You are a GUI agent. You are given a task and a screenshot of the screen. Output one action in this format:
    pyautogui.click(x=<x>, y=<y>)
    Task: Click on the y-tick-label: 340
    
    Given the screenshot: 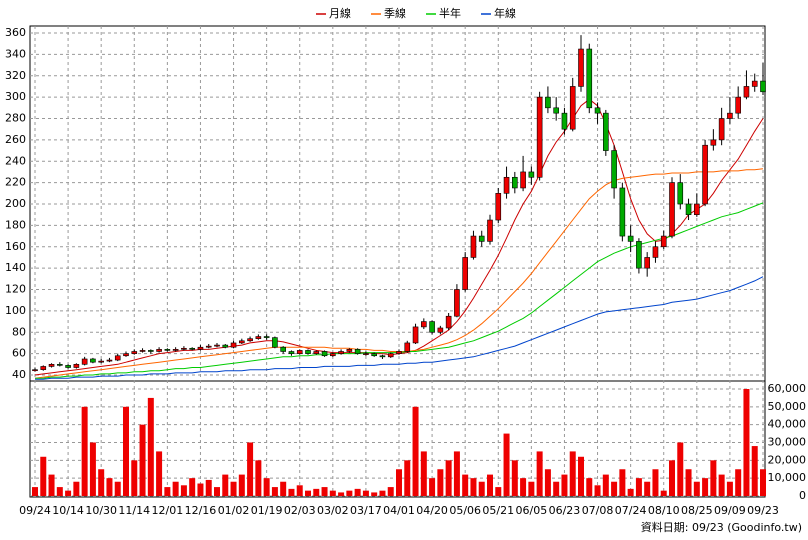 What is the action you would take?
    pyautogui.click(x=15, y=53)
    